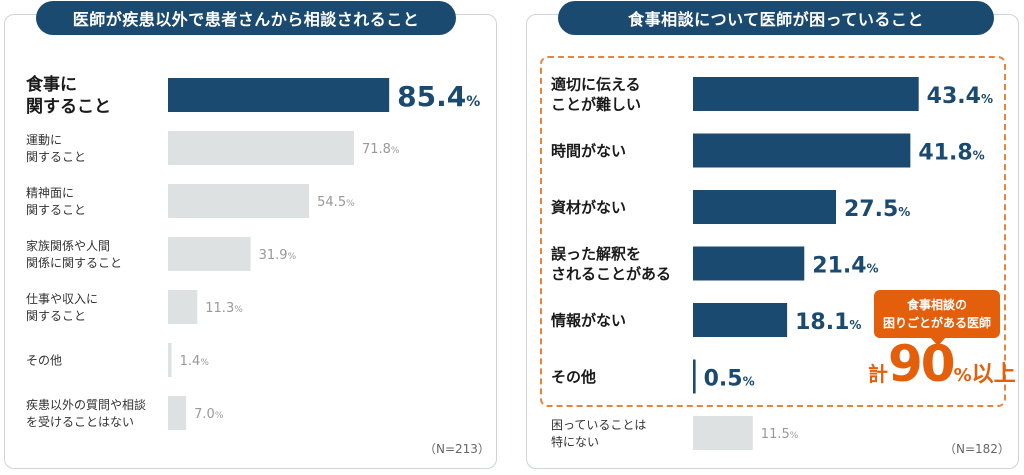 The image size is (1024, 475). I want to click on value-number: 54.5, so click(331, 202).